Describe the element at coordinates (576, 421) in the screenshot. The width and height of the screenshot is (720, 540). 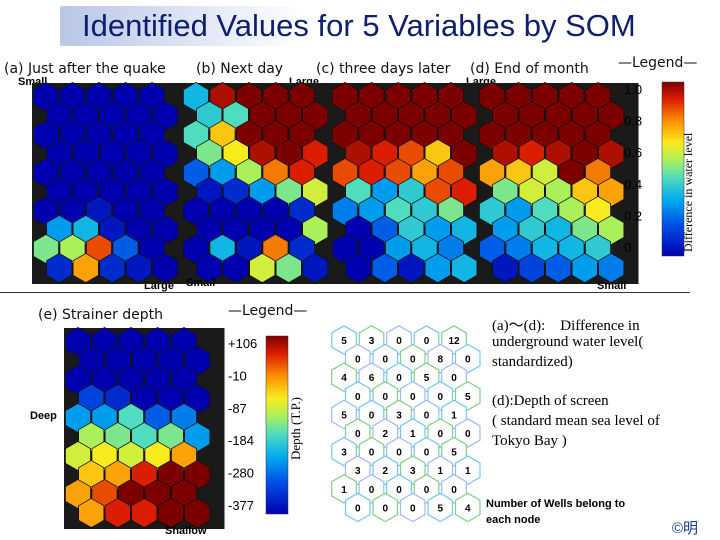
I see `note-d-line2: ( standard mean sea level of` at that location.